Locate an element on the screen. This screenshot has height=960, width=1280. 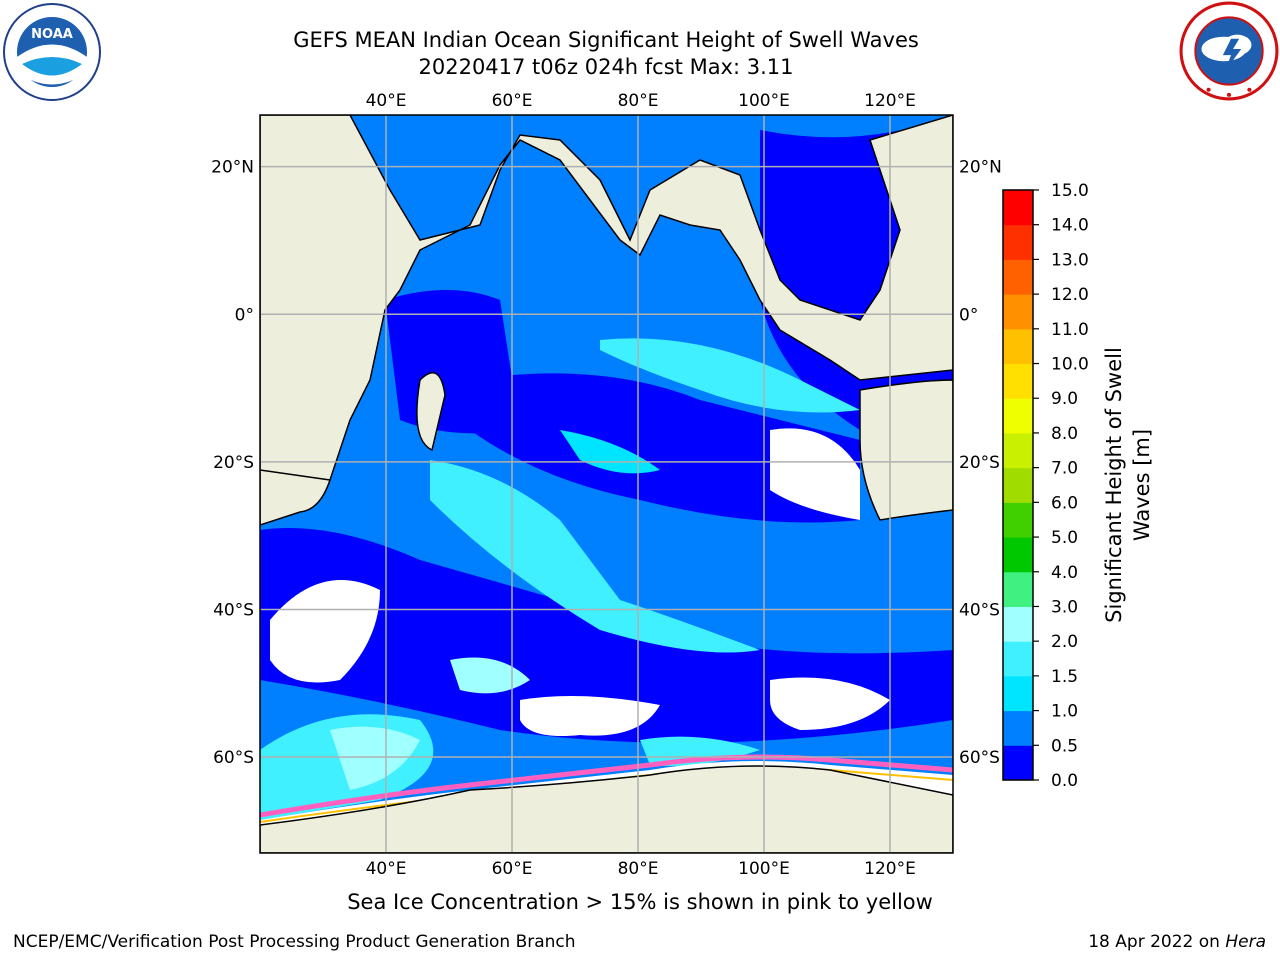
lon-tick-label-top: 60°E is located at coordinates (512, 101).